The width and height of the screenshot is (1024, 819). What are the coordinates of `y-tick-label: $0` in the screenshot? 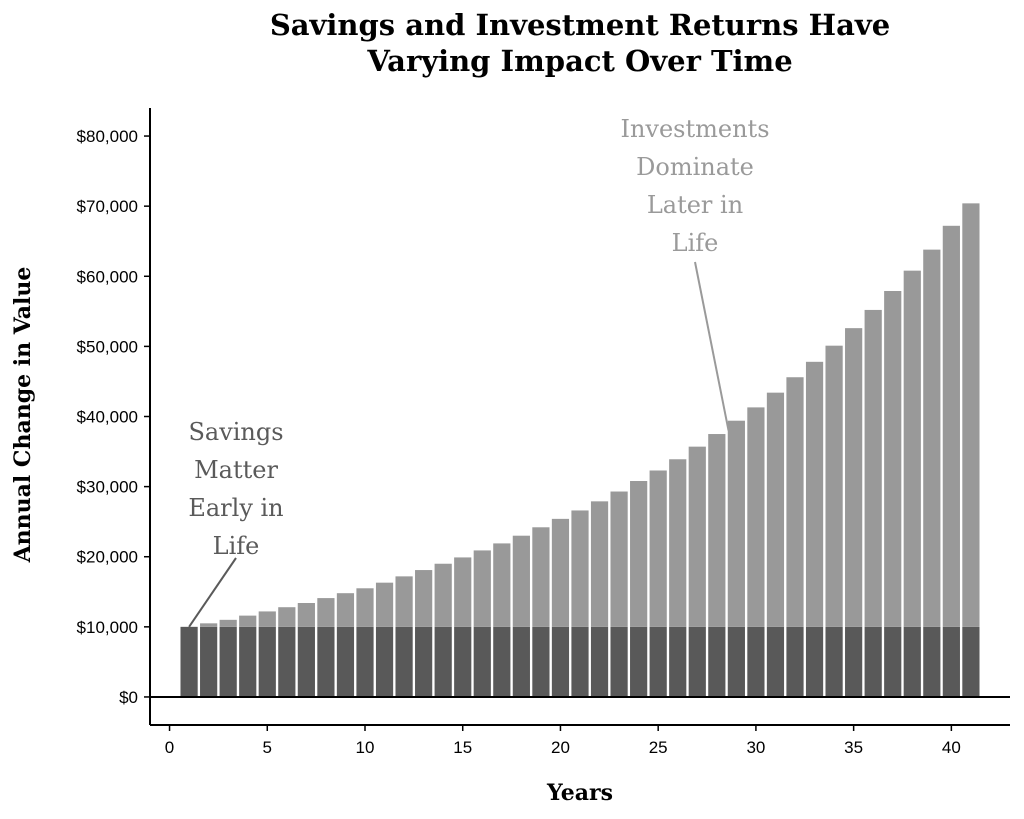 It's located at (128, 697).